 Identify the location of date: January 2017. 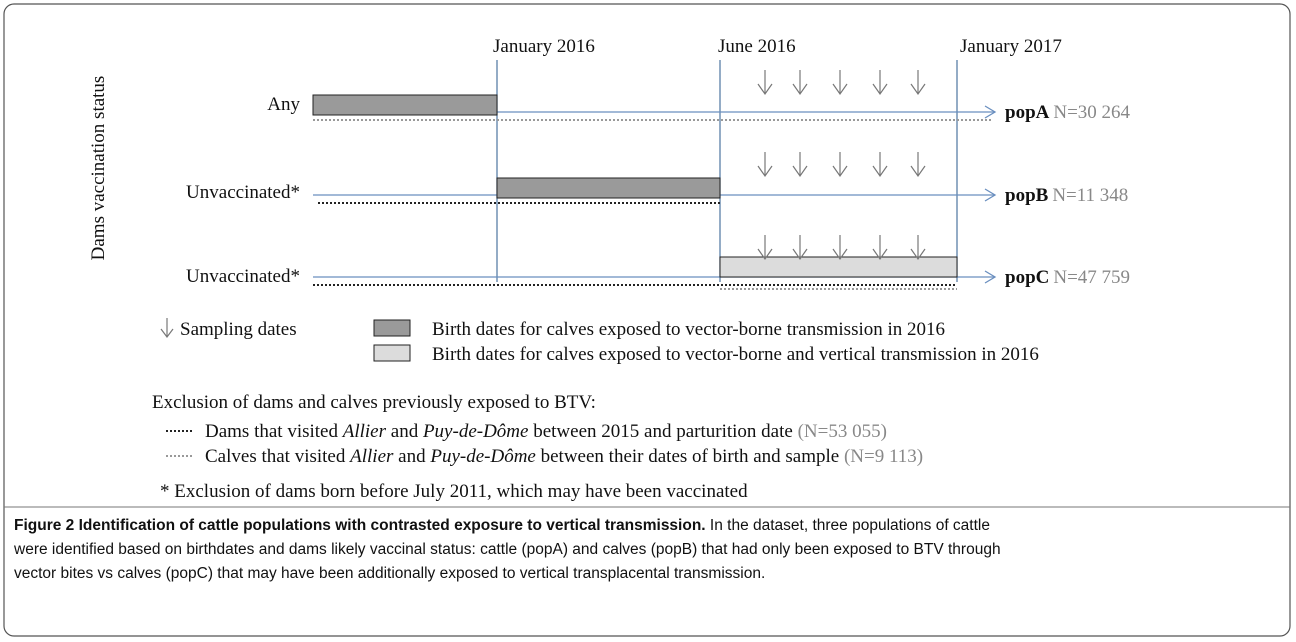
(1011, 46).